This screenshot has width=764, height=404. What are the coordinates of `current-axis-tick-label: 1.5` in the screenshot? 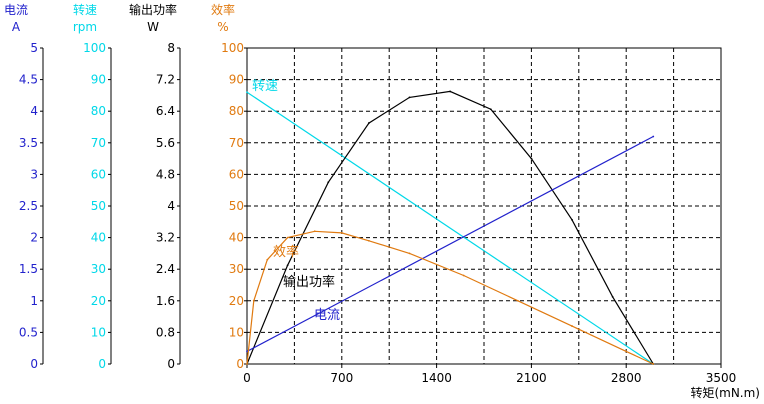 It's located at (28, 269).